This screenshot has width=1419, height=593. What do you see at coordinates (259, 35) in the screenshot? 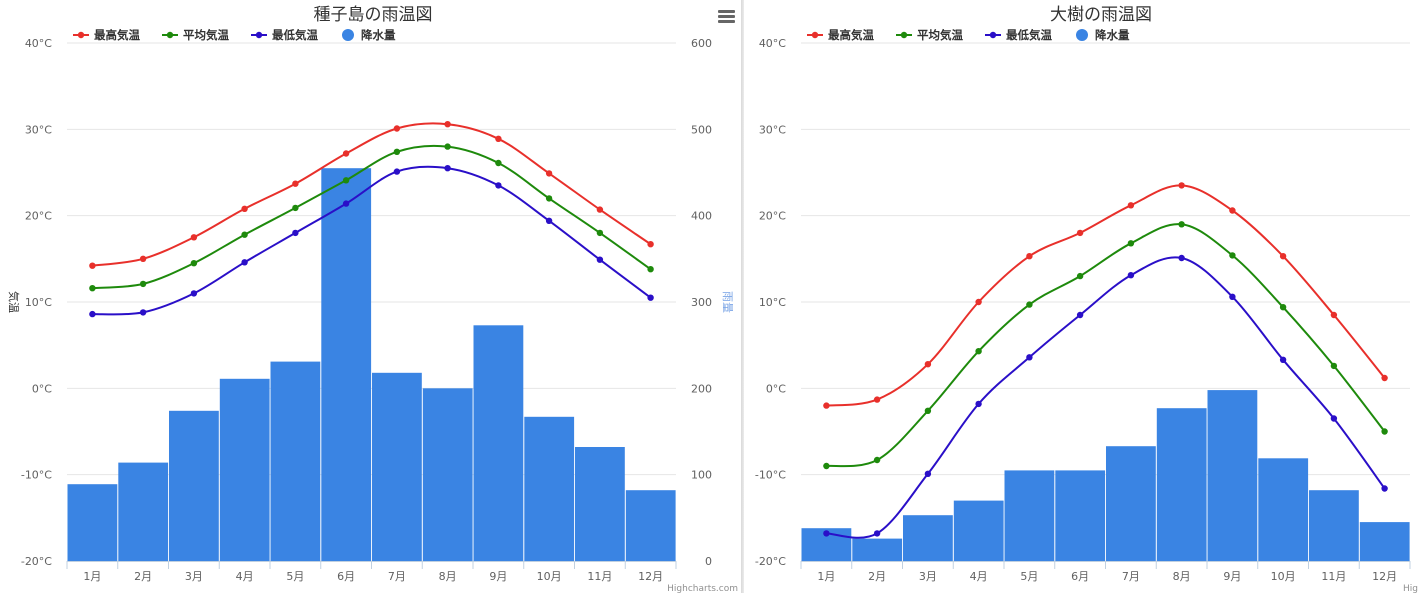
I see `chart-left-legend-marker-最低気温` at bounding box center [259, 35].